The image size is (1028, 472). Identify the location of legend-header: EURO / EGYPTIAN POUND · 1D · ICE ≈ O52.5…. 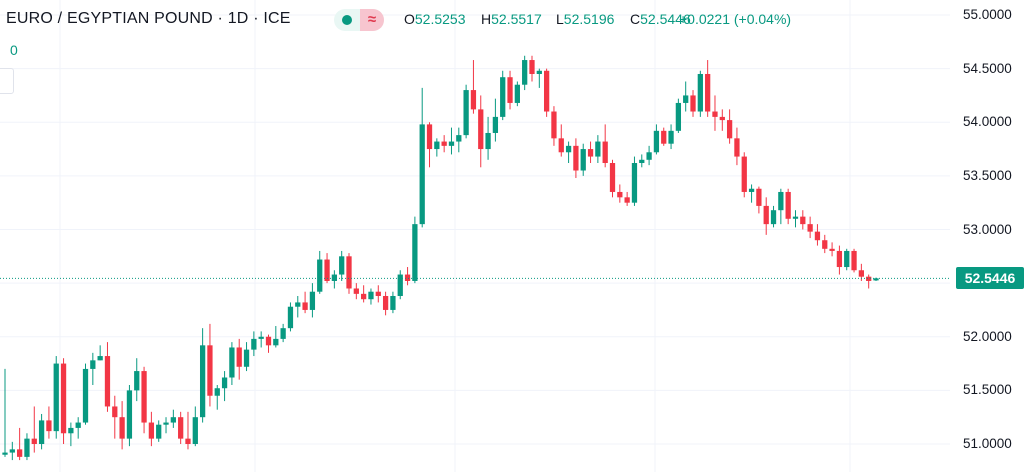
(475, 20).